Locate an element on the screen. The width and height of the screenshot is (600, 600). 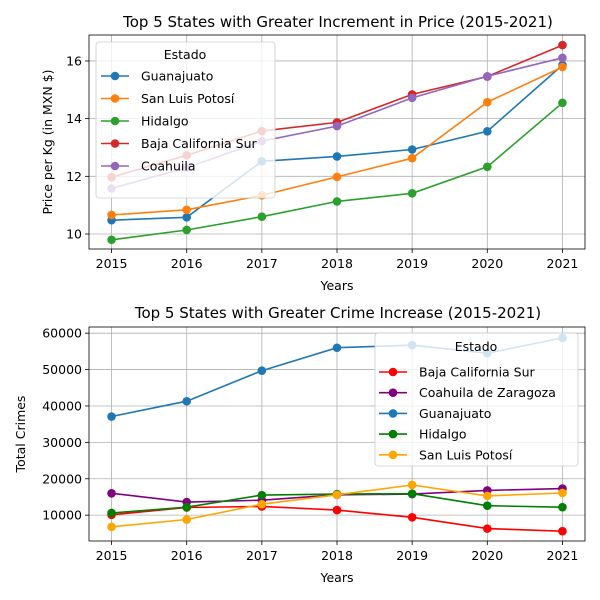
crime-series-san-luis-potosi is located at coordinates (337, 506).